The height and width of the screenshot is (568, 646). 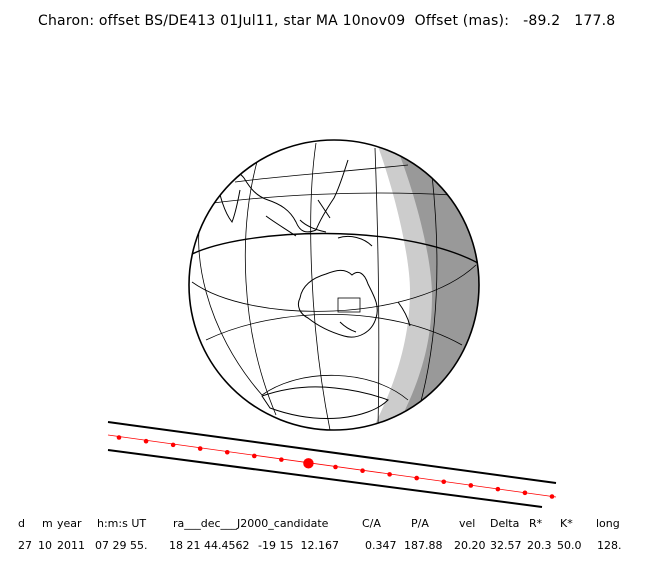 What do you see at coordinates (308, 463) in the screenshot?
I see `closest-approach-marker` at bounding box center [308, 463].